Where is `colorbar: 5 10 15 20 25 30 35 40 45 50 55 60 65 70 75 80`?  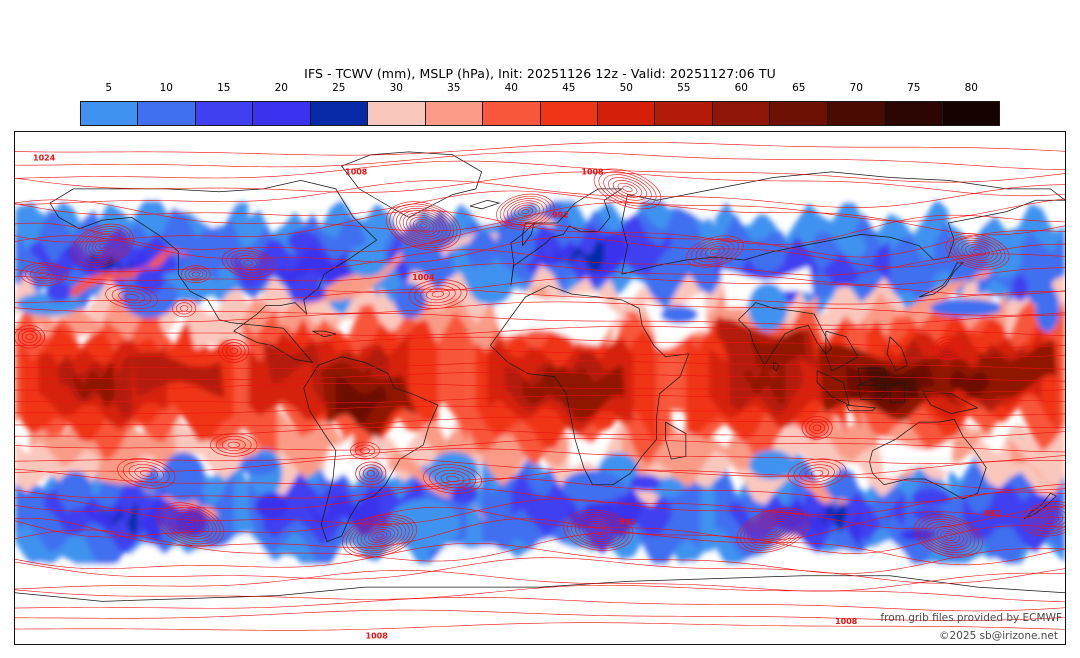 colorbar: 5 10 15 20 25 30 35 40 45 50 55 60 65 70 75 80 is located at coordinates (540, 104).